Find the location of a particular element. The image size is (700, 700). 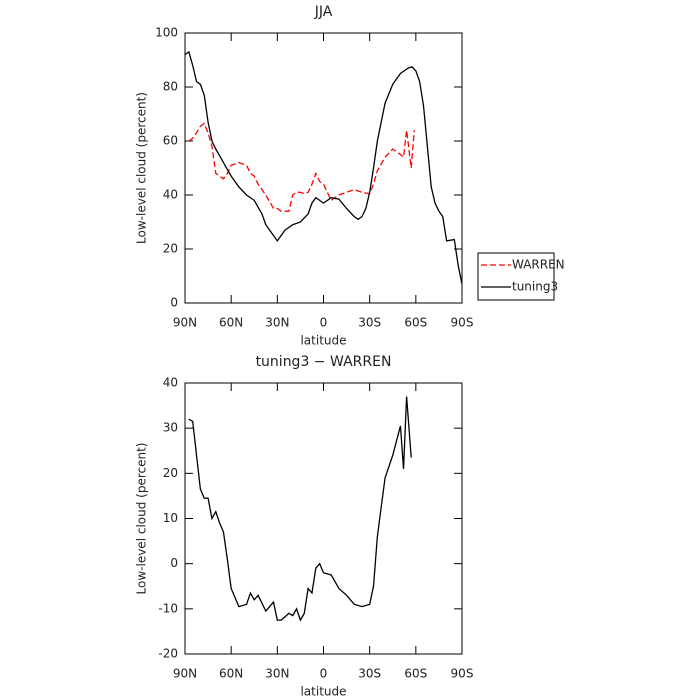

y-tick-label: 60 is located at coordinates (170, 141).